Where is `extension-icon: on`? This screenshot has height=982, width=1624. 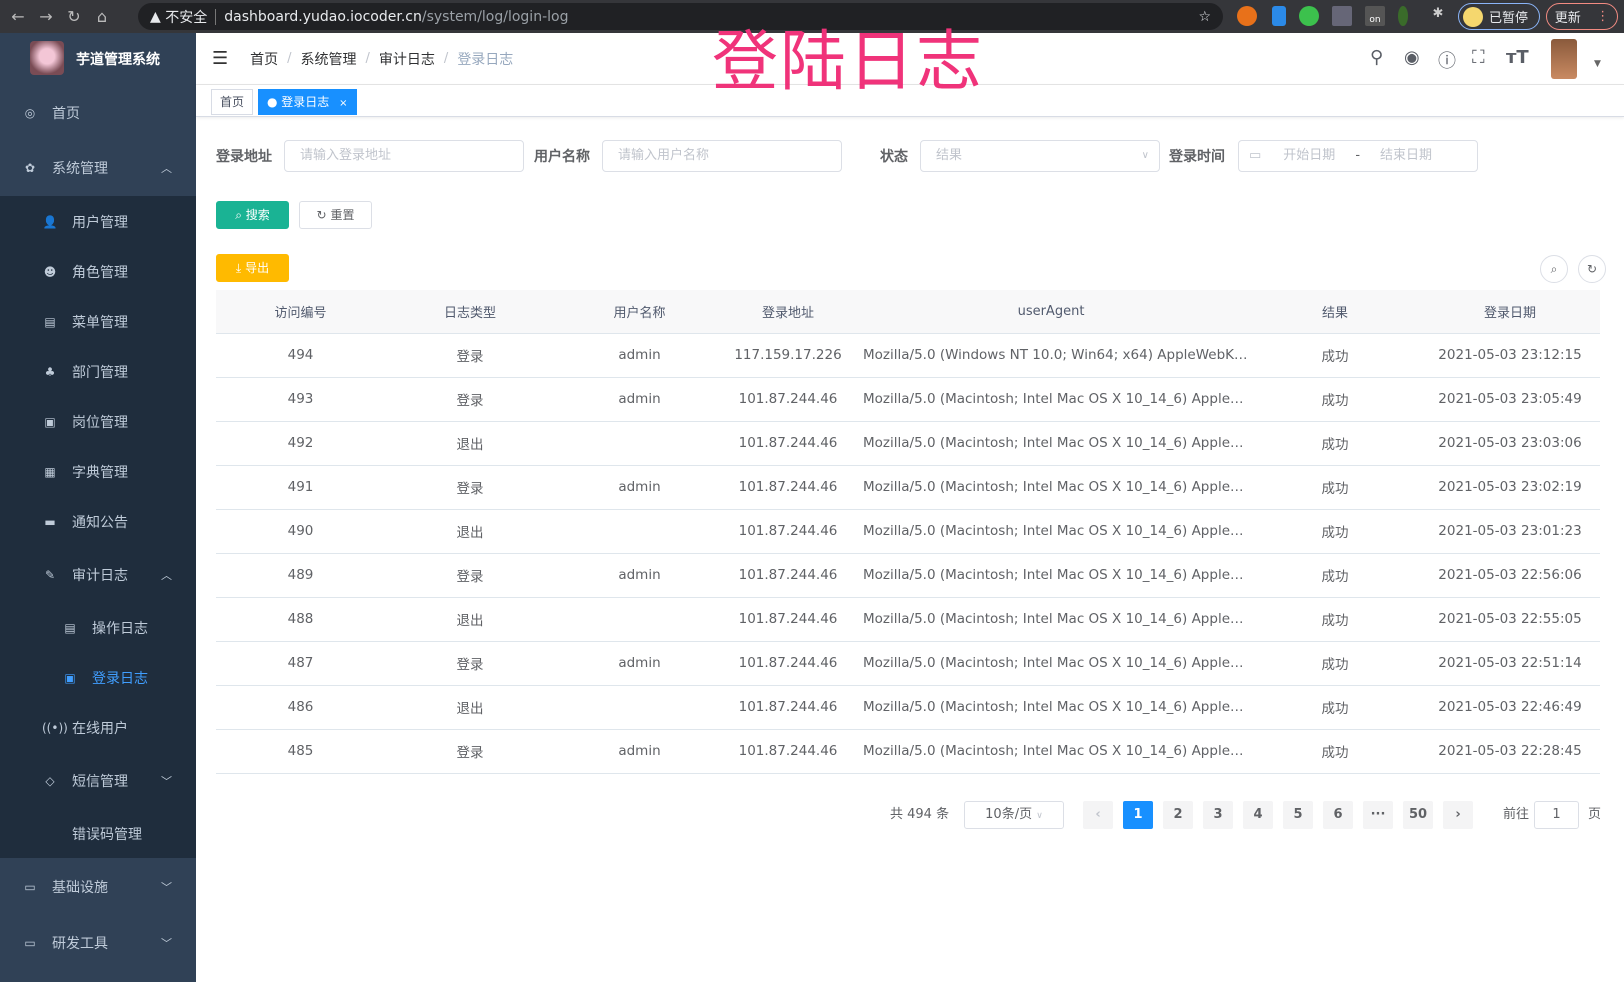 extension-icon: on is located at coordinates (1375, 16).